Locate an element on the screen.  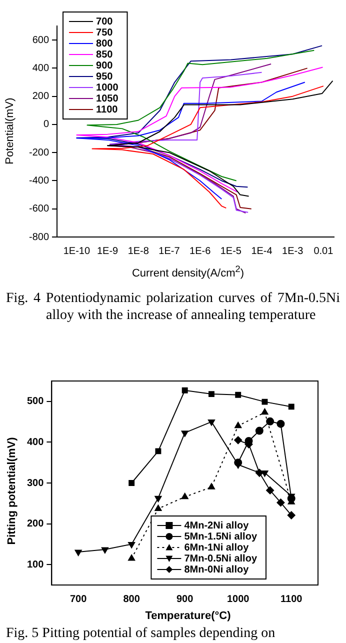
x-tick-label: 1E-8 is located at coordinates (139, 251).